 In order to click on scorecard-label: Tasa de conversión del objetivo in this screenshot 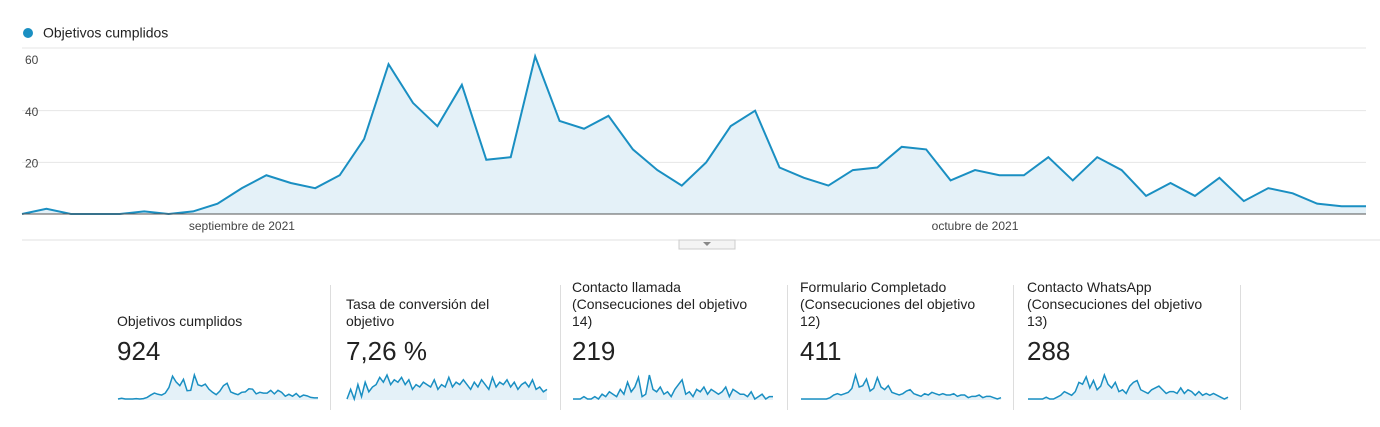, I will do `click(417, 313)`.